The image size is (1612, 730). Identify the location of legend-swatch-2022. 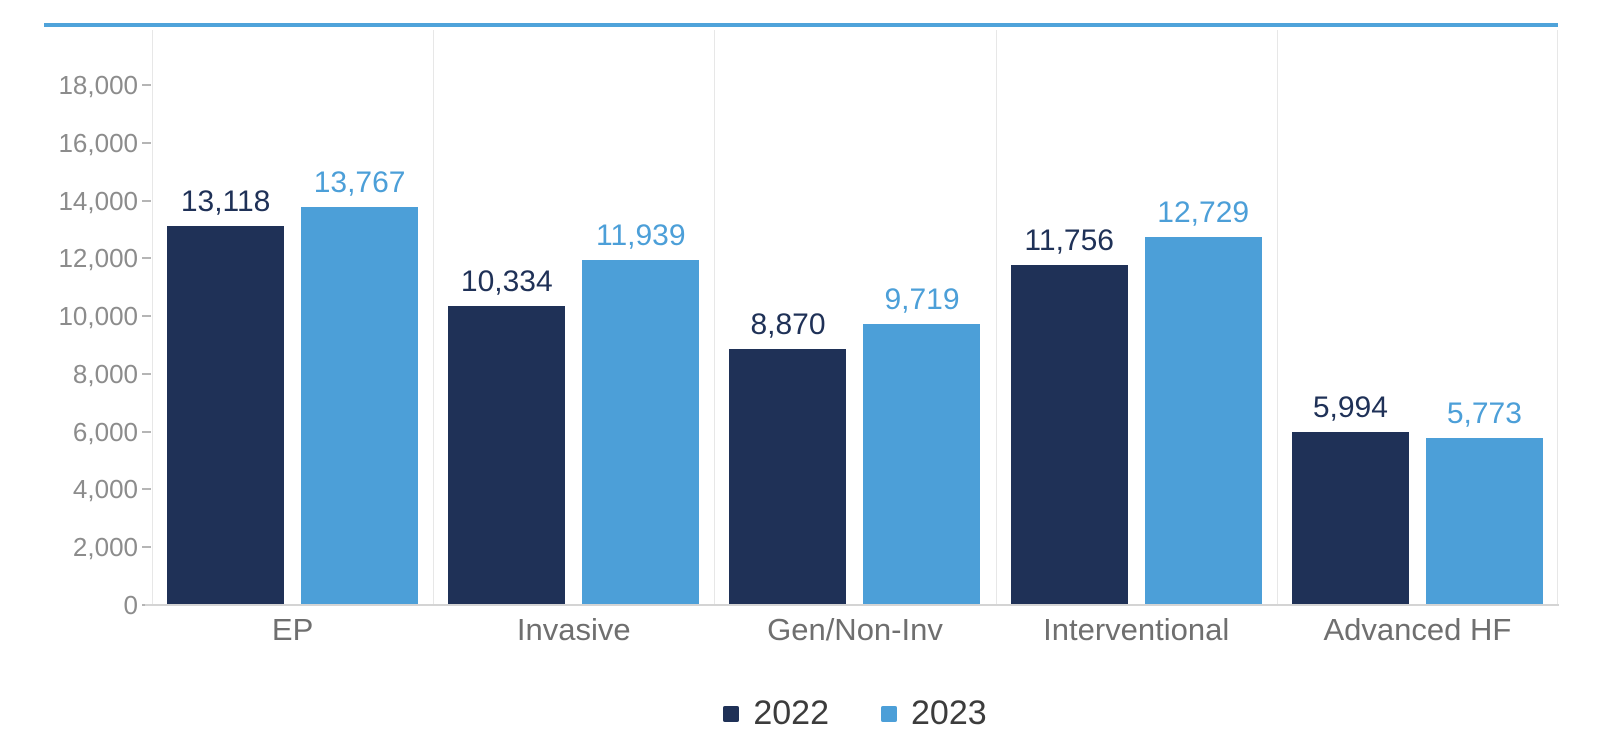
(731, 713).